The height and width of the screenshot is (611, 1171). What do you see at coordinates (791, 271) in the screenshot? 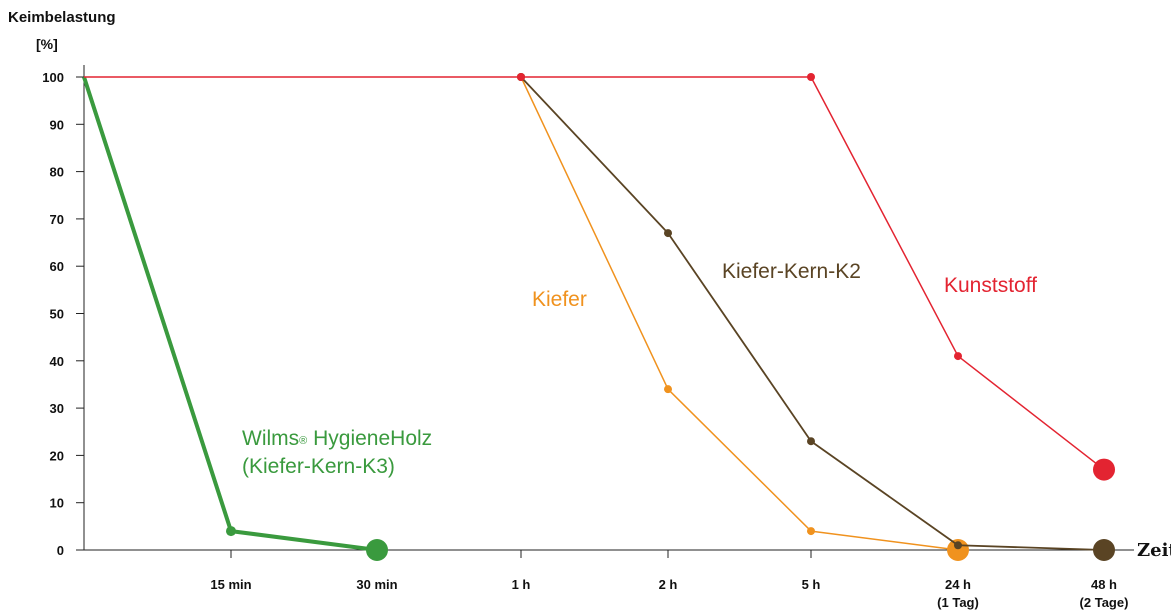
I see `series-label-kiefer-kern-k2: Kiefer-Kern-K2` at bounding box center [791, 271].